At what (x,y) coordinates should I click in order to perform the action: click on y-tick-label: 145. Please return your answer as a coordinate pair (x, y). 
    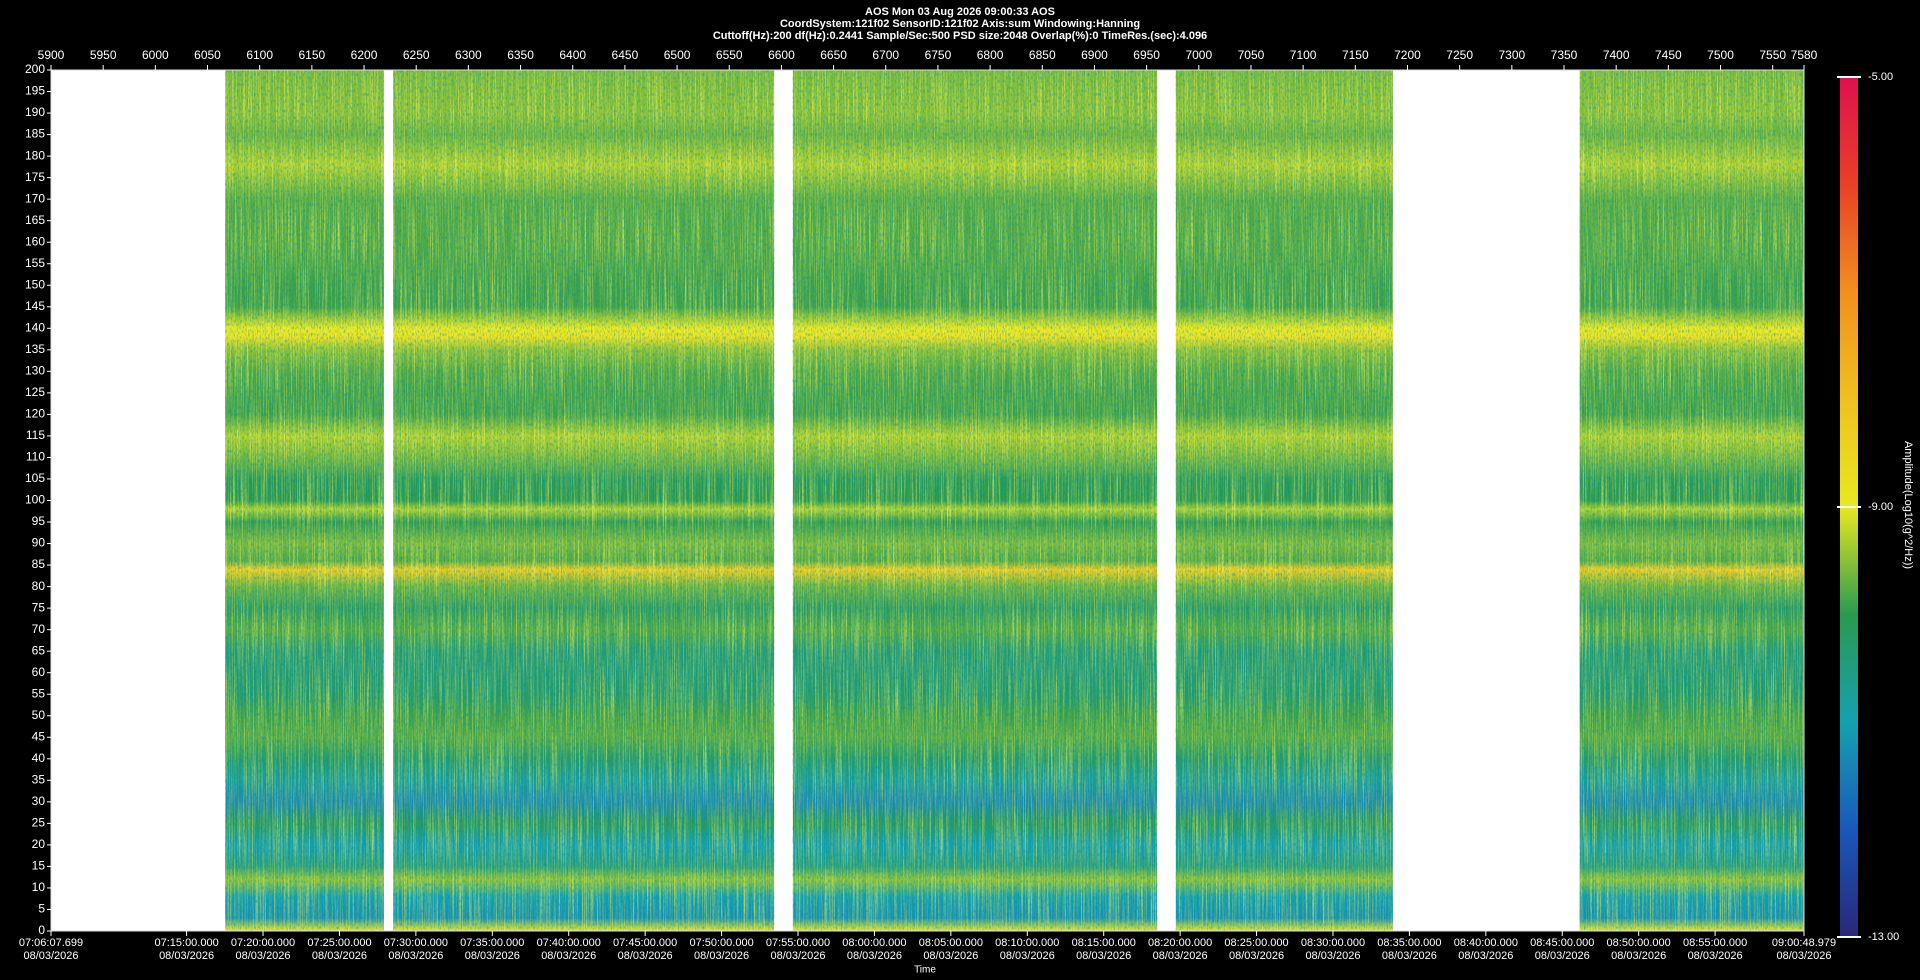
    Looking at the image, I should click on (35, 306).